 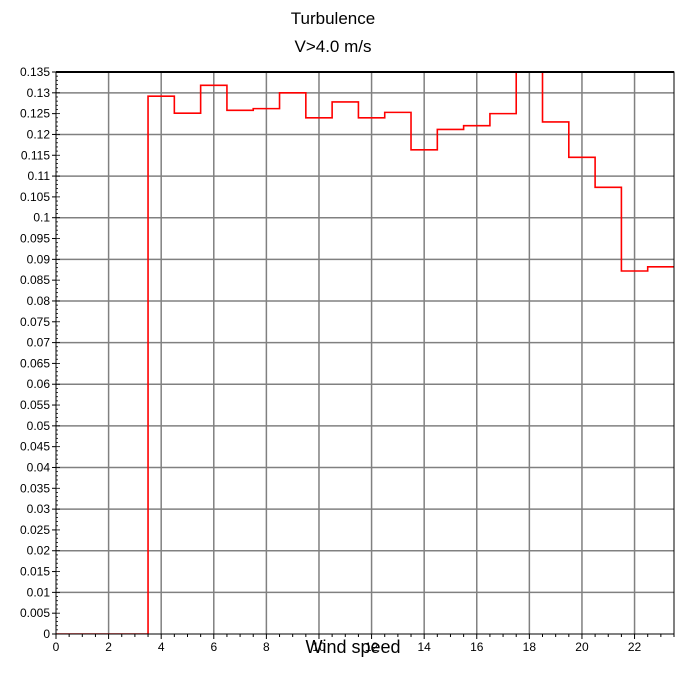 I want to click on chart-title: Turbulence, so click(x=333, y=18).